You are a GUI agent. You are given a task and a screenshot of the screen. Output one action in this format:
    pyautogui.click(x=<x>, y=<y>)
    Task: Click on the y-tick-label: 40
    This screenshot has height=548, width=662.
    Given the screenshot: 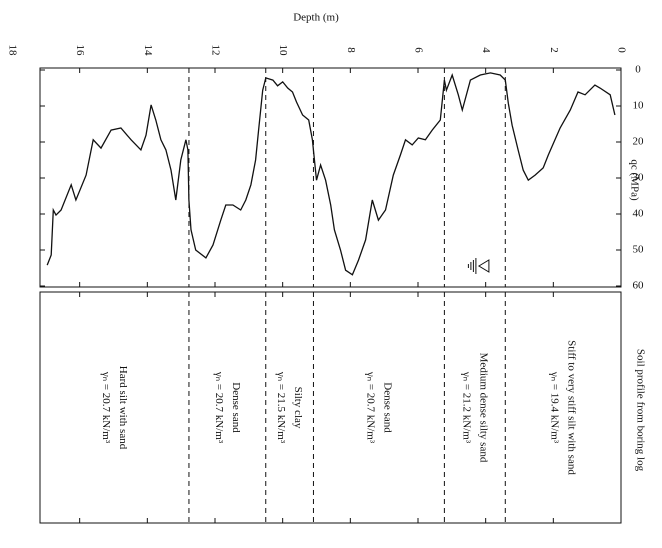 What is the action you would take?
    pyautogui.click(x=639, y=214)
    